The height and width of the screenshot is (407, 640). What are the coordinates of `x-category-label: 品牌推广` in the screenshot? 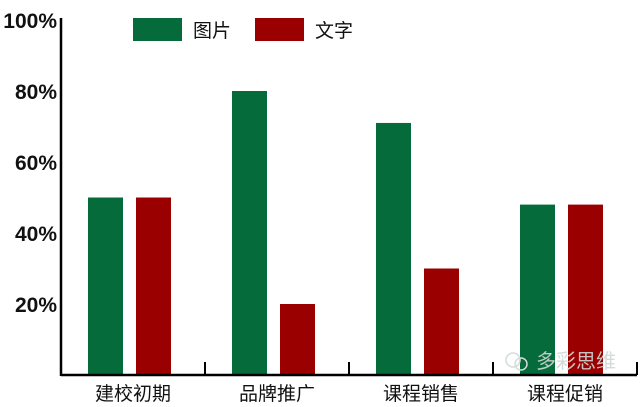 It's located at (277, 394).